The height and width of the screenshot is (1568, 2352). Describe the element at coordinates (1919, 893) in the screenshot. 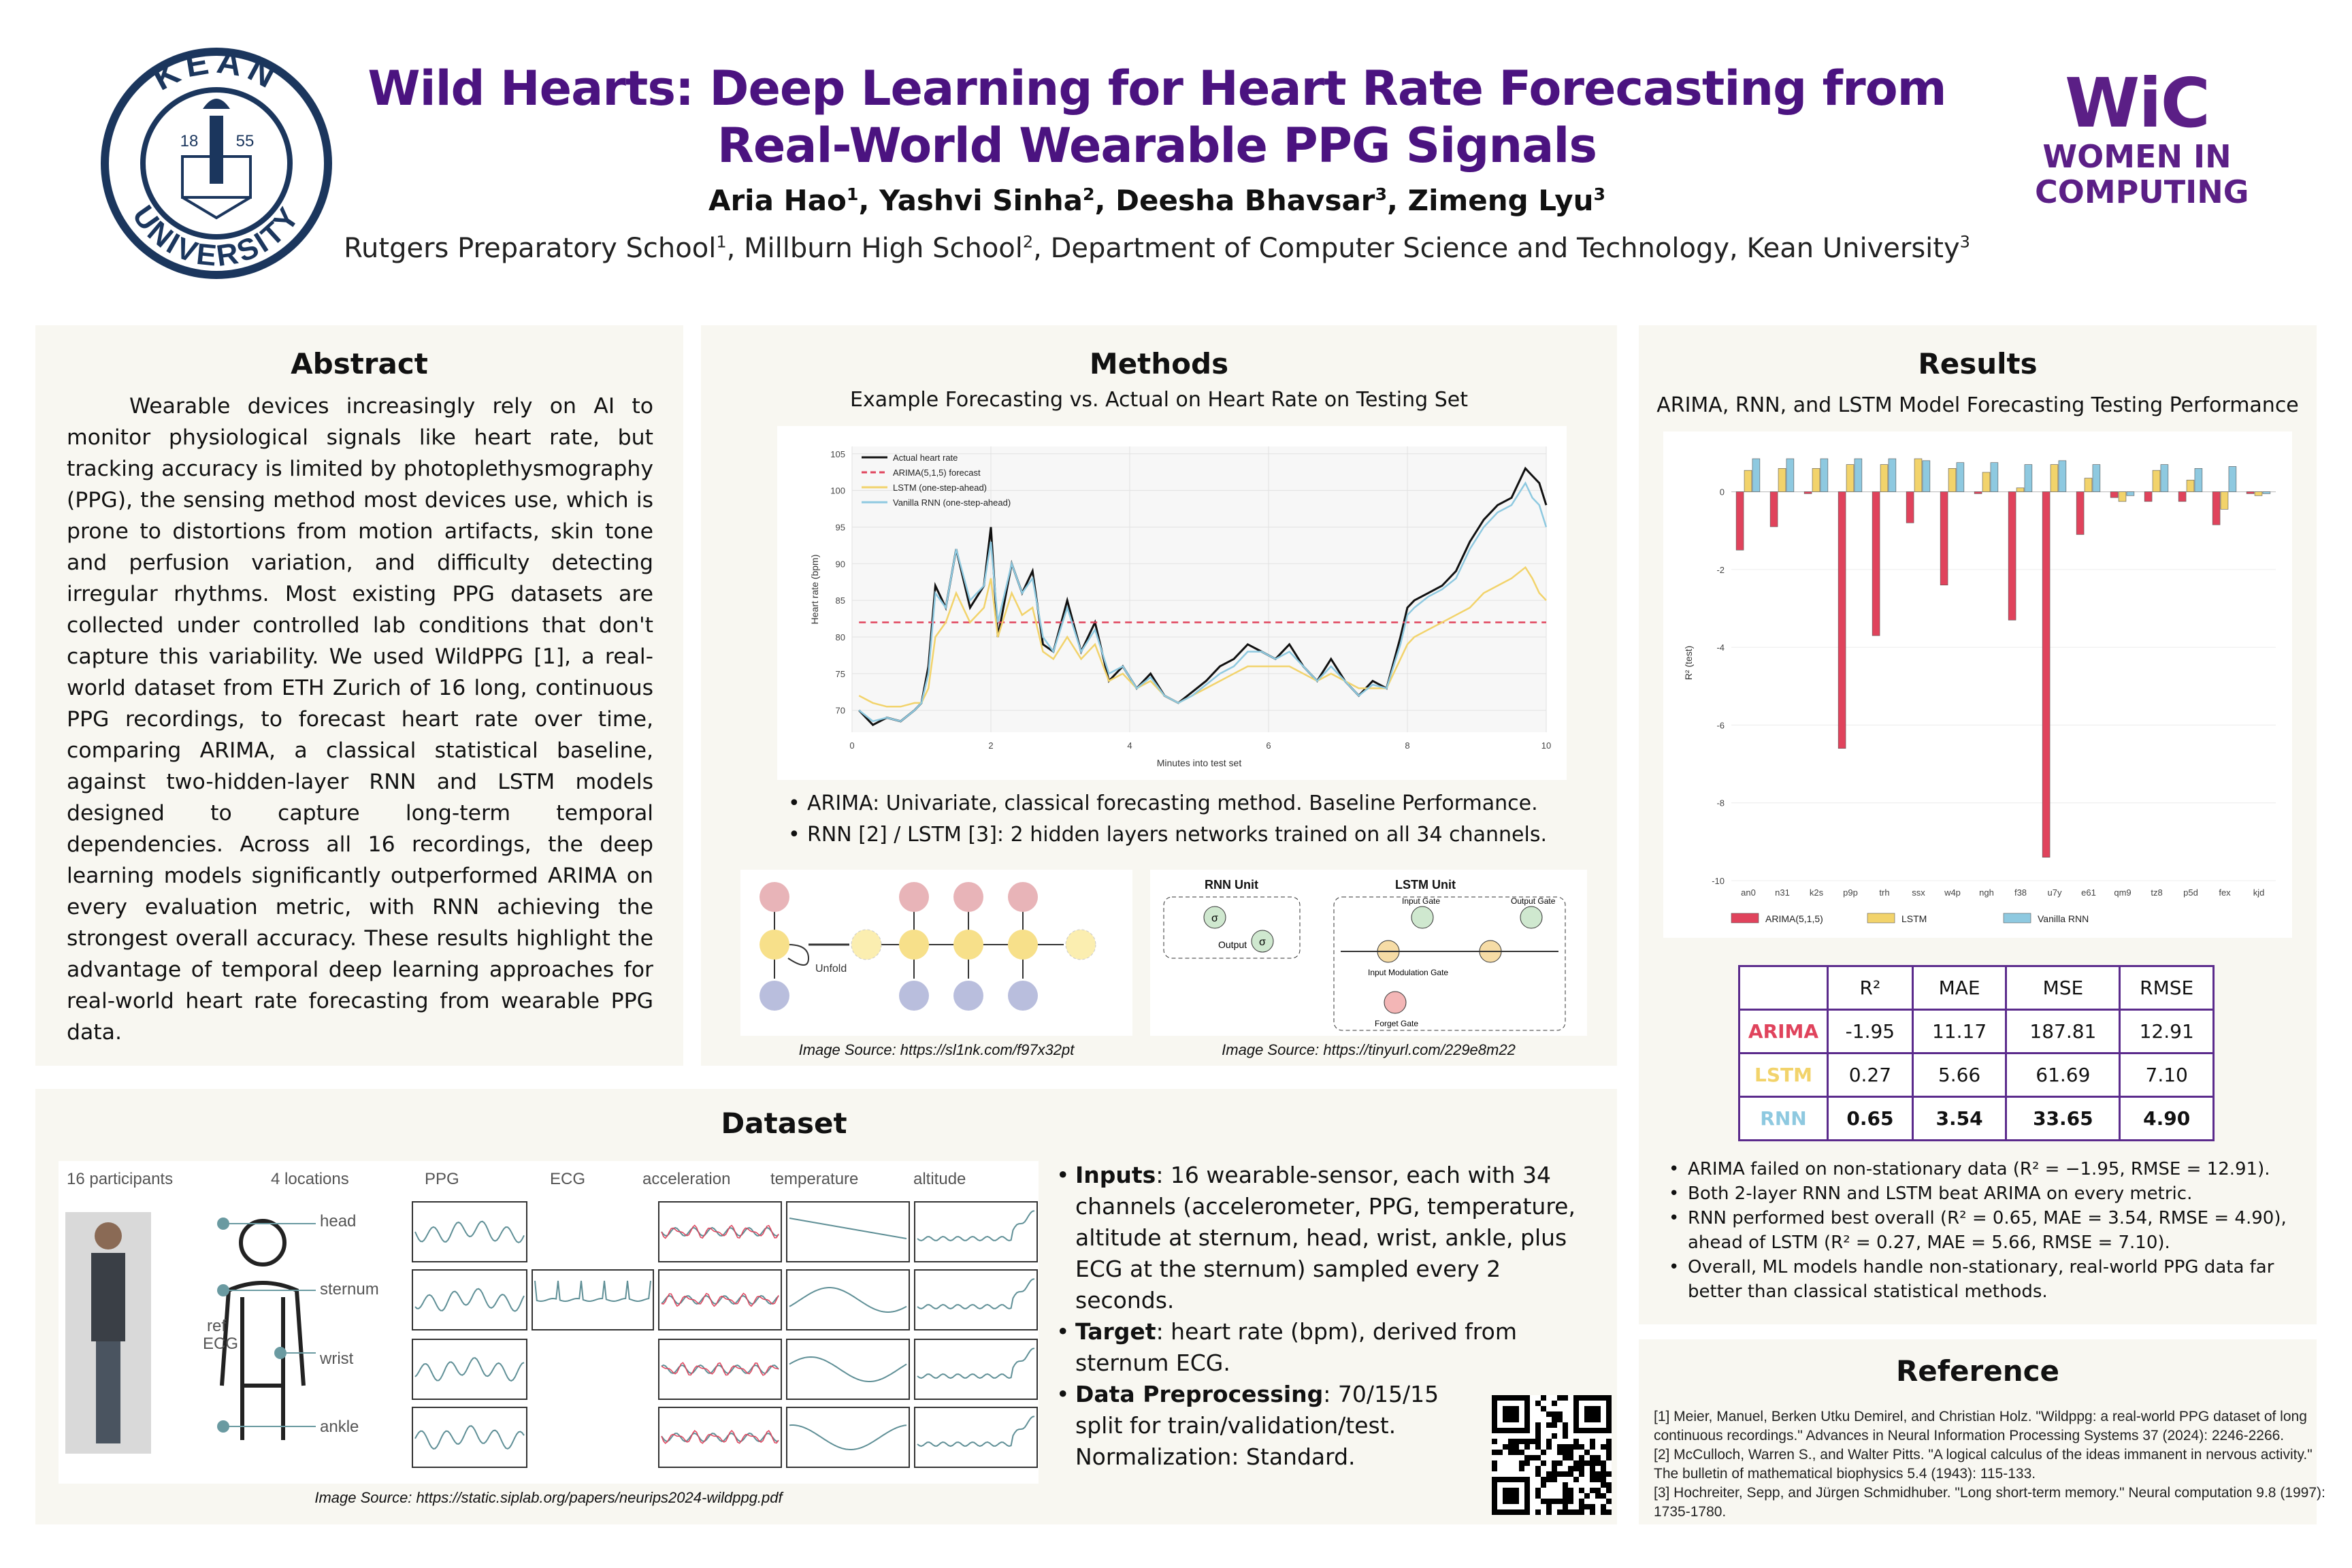

I see `x-tick-label: ssx` at that location.